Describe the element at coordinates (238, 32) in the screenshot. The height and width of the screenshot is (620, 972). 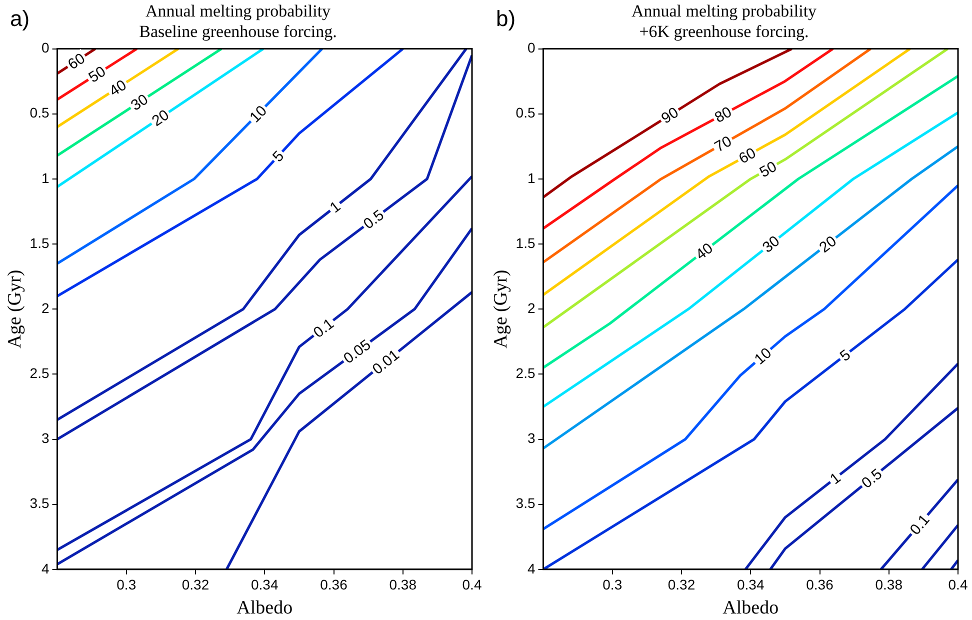
I see `chart-subtitle: Baseline greenhouse forcing.` at that location.